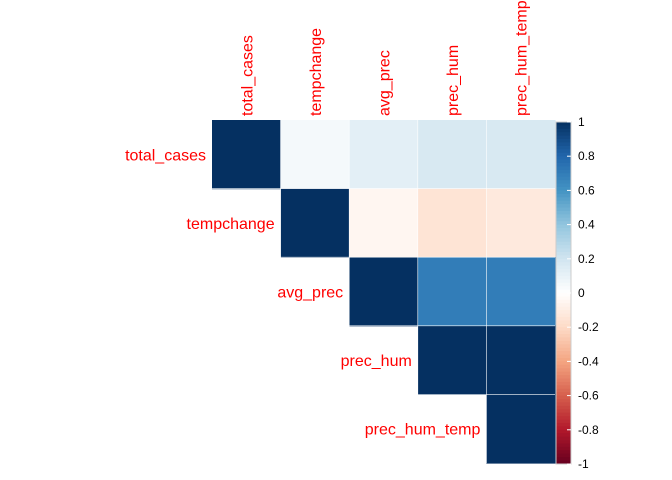 The height and width of the screenshot is (480, 672). Describe the element at coordinates (452, 155) in the screenshot. I see `heatmap-cell-total_cases-prec_hum` at that location.